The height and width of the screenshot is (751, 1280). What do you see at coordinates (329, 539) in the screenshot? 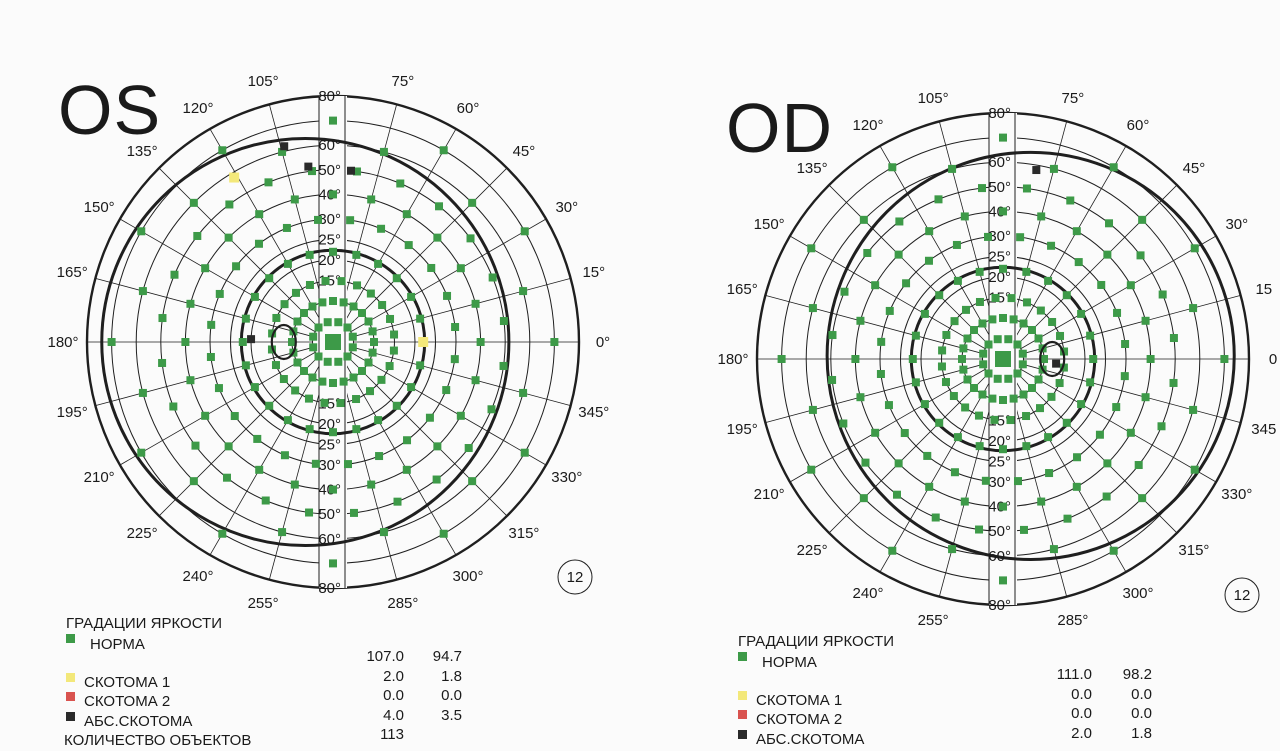
I see `radius-label: 60°` at bounding box center [329, 539].